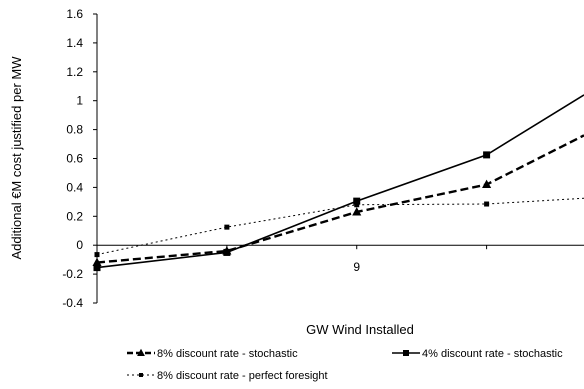  Describe the element at coordinates (72, 274) in the screenshot. I see `y-tick-label: -0.2` at that location.